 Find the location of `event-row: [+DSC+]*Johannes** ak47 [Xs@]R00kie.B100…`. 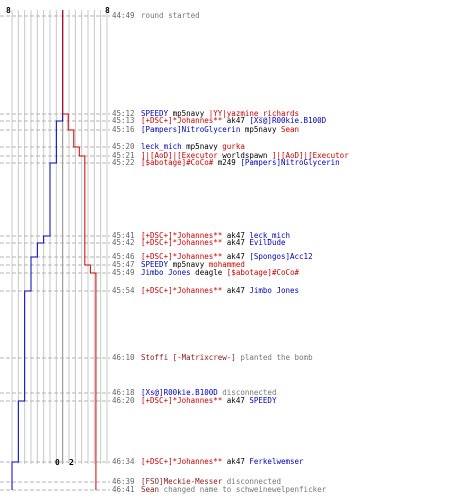

event-row: [+DSC+]*Johannes** ak47 [Xs@]R00kie.B100… is located at coordinates (233, 120).